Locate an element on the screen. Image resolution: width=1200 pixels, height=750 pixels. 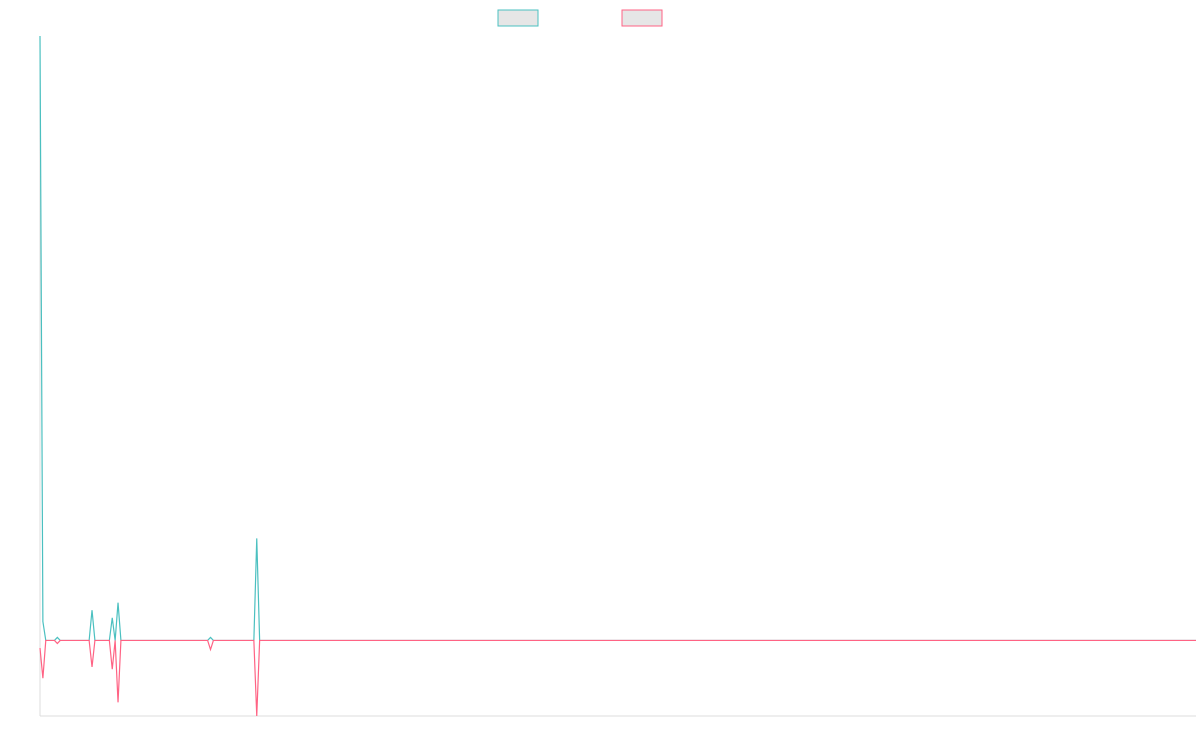
legend is located at coordinates (580, 18).